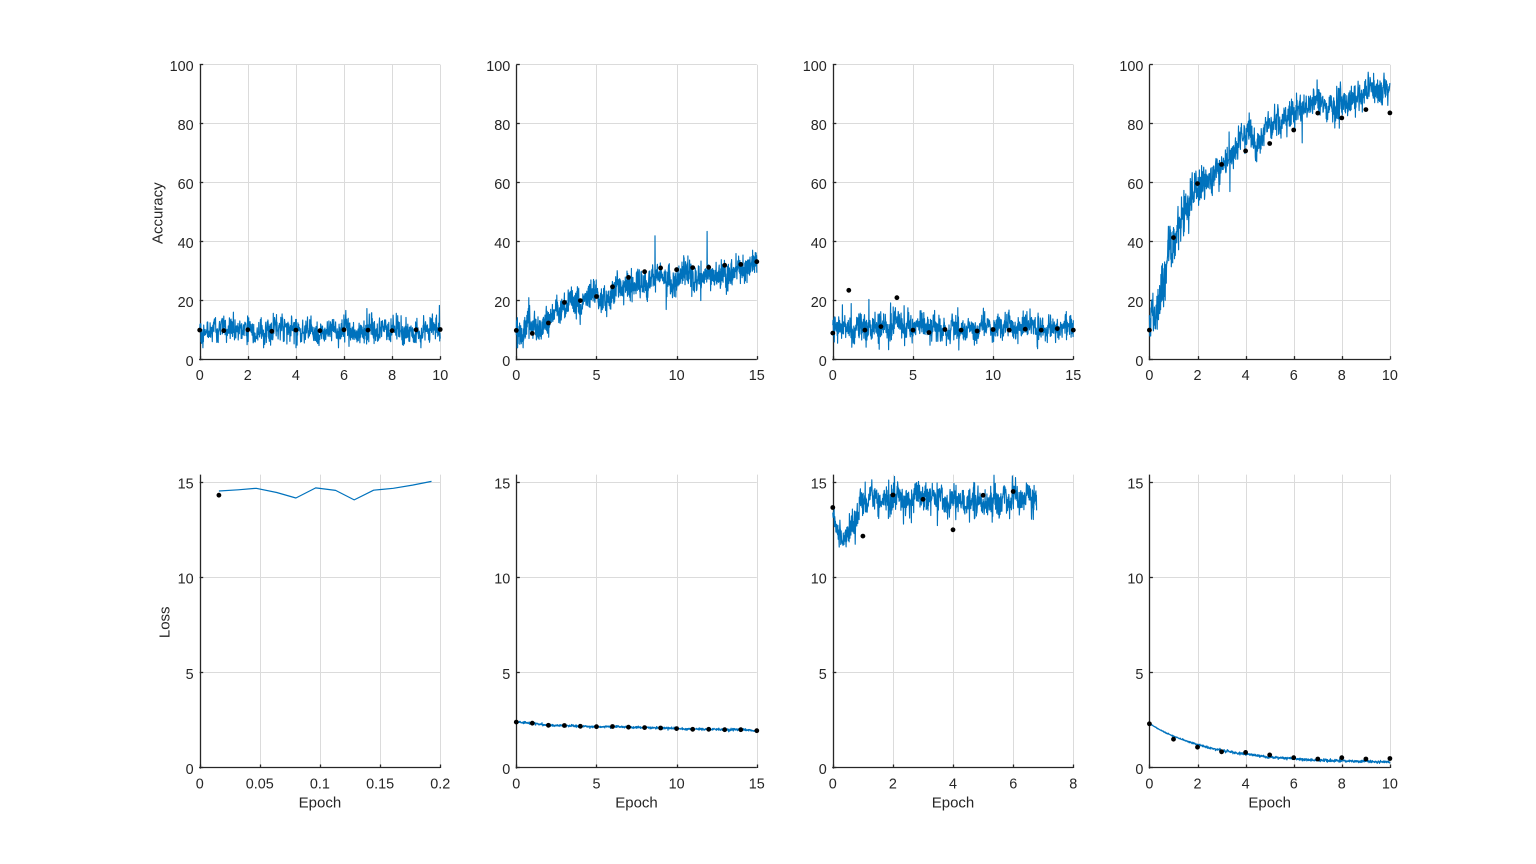  I want to click on svg-text: 0.05, so click(260, 784).